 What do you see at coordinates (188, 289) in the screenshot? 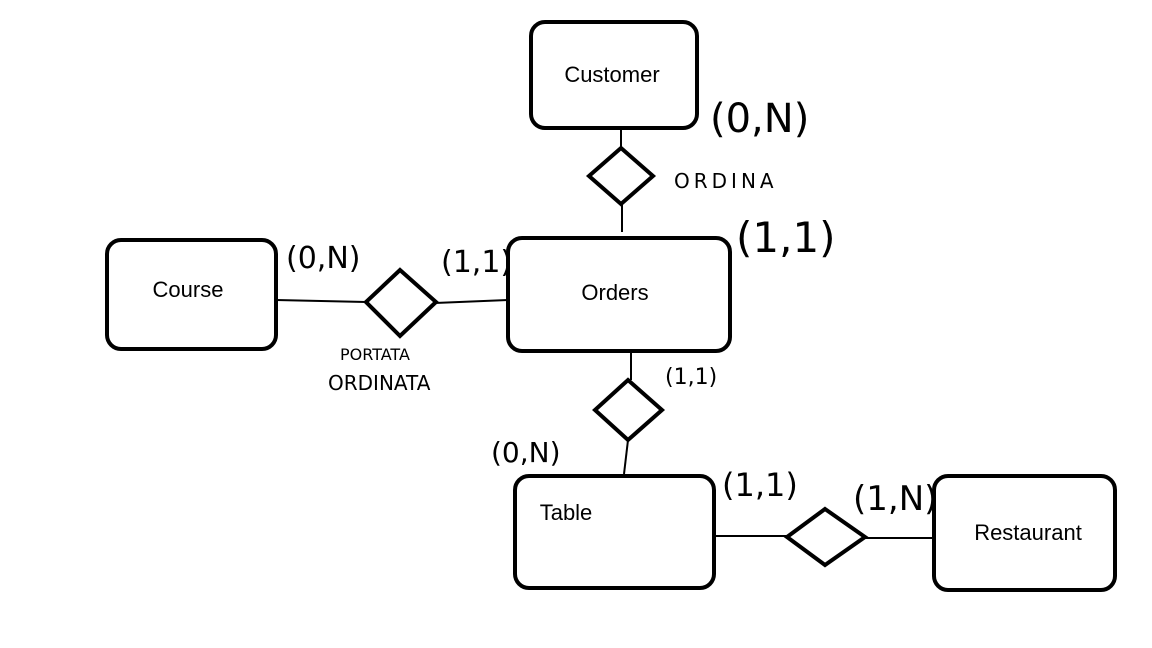
I see `entity-course-label: Course` at bounding box center [188, 289].